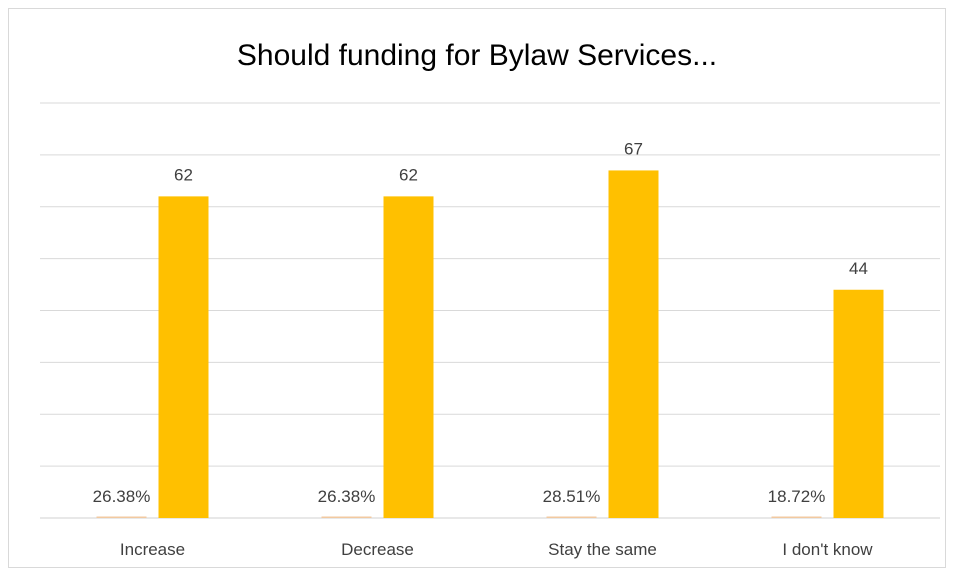 The height and width of the screenshot is (576, 956). I want to click on data-label-count-2: 62, so click(408, 174).